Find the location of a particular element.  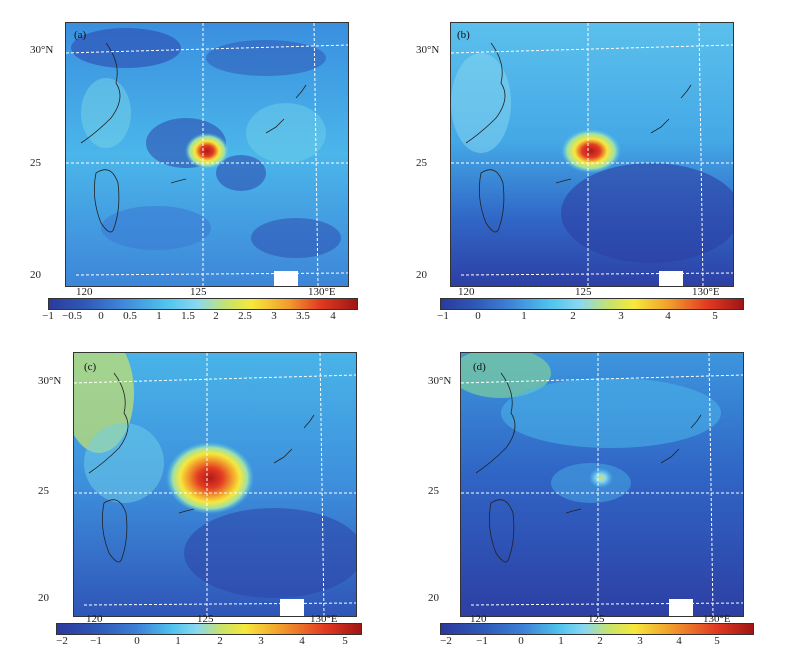

map-field-d is located at coordinates (602, 484).